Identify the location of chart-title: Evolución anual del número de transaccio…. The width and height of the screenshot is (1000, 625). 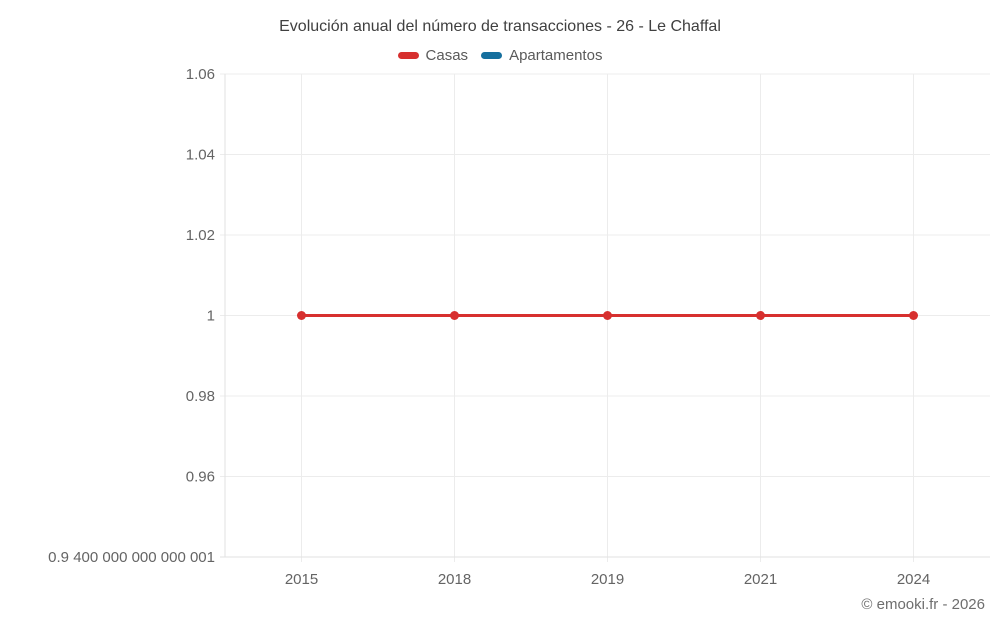
(500, 26).